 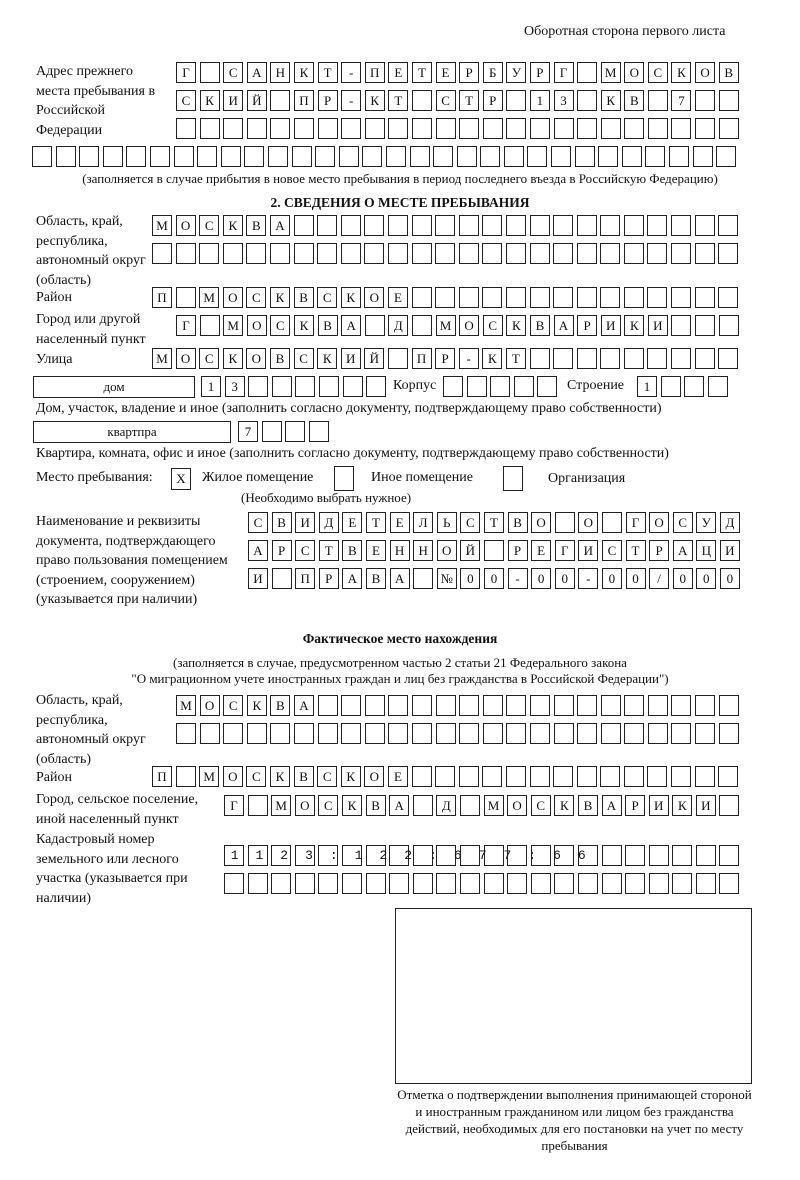 What do you see at coordinates (446, 578) in the screenshot?
I see `char-cell: №` at bounding box center [446, 578].